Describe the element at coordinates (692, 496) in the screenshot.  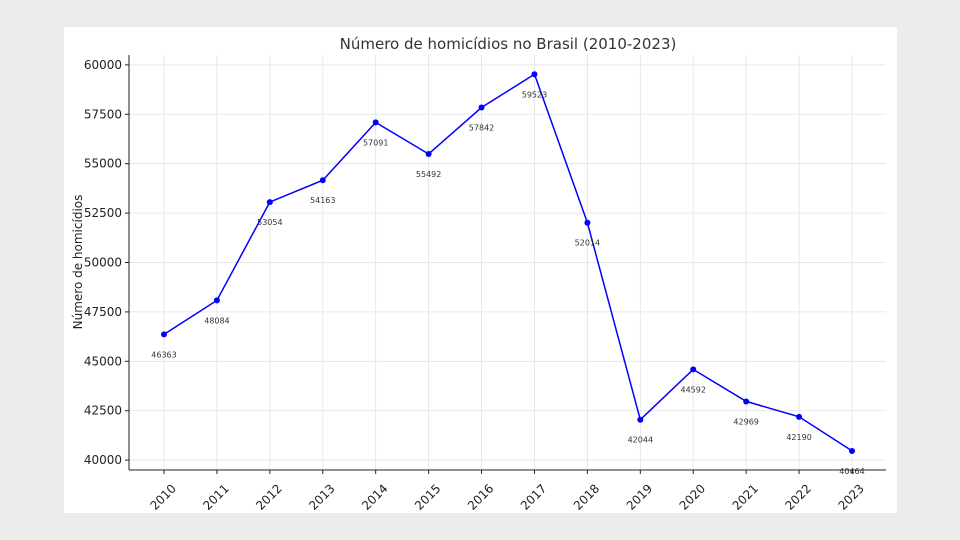
I see `x-tick-label: 2020` at that location.